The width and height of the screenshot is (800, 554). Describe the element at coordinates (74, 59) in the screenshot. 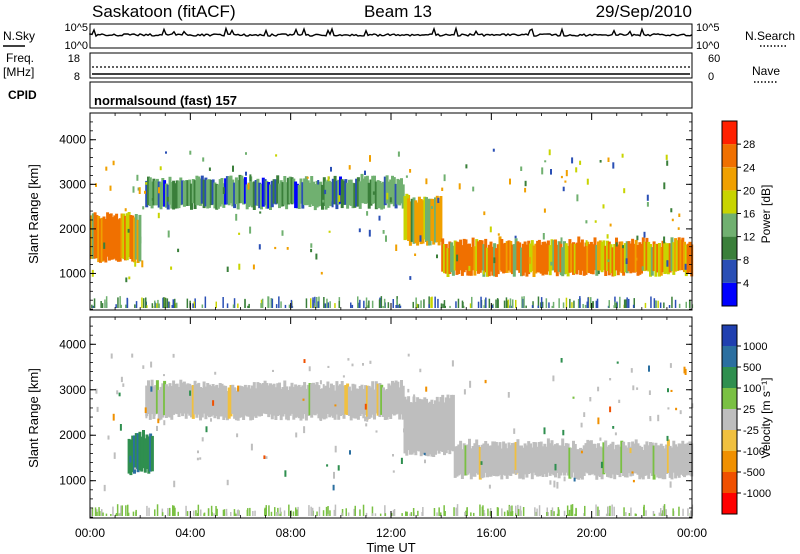

I see `freq-left-tick-top: 18` at that location.